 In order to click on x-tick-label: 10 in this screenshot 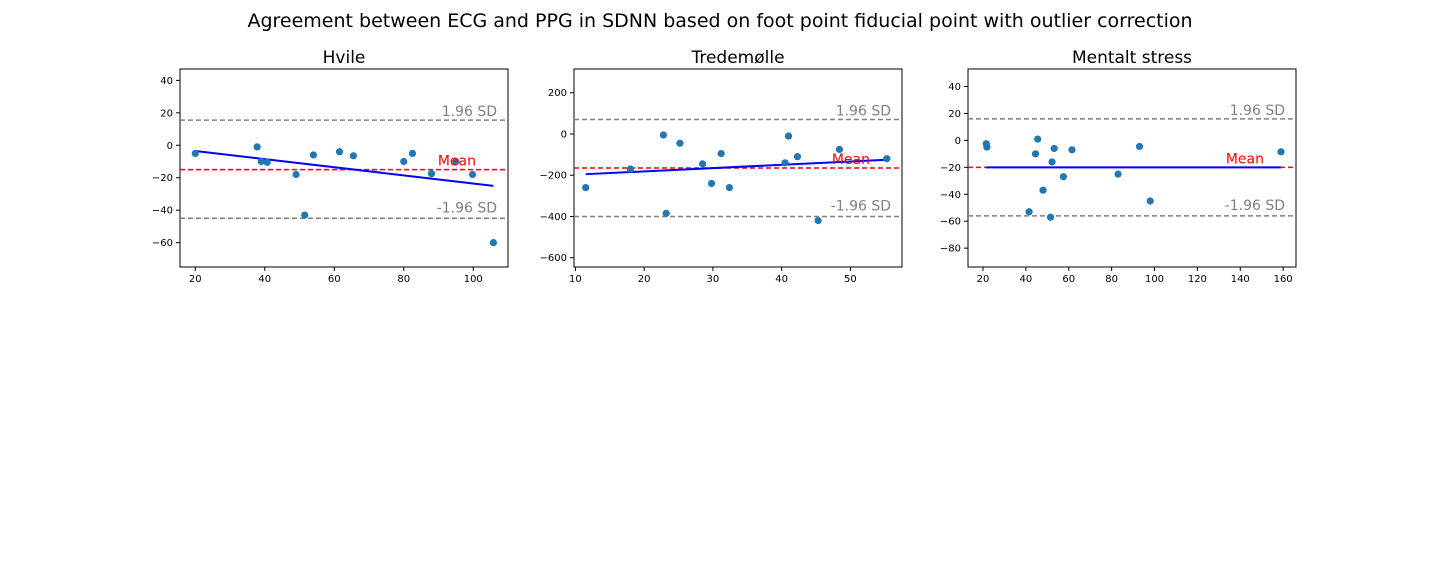, I will do `click(575, 279)`.